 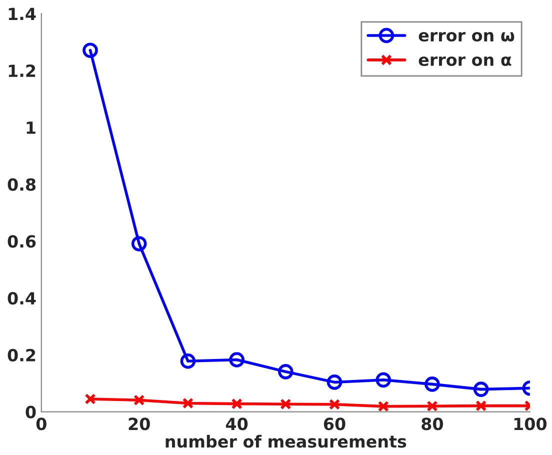 What do you see at coordinates (22, 355) in the screenshot?
I see `y-tick-label: 0.2` at bounding box center [22, 355].